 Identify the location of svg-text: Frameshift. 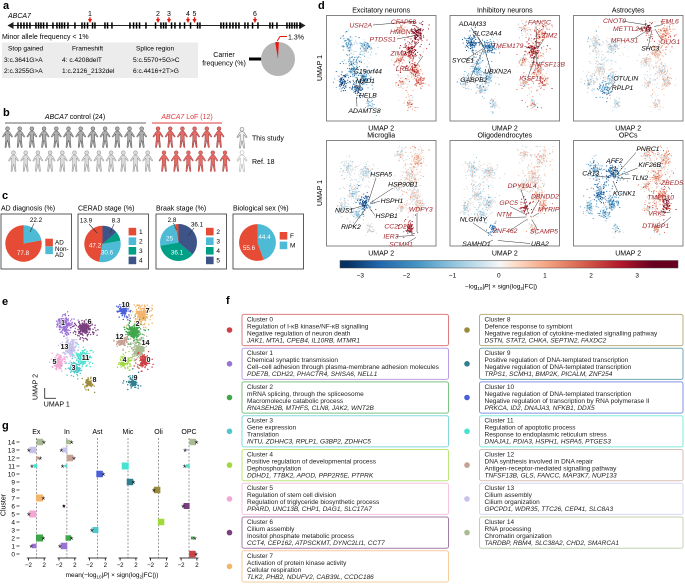
(87, 49).